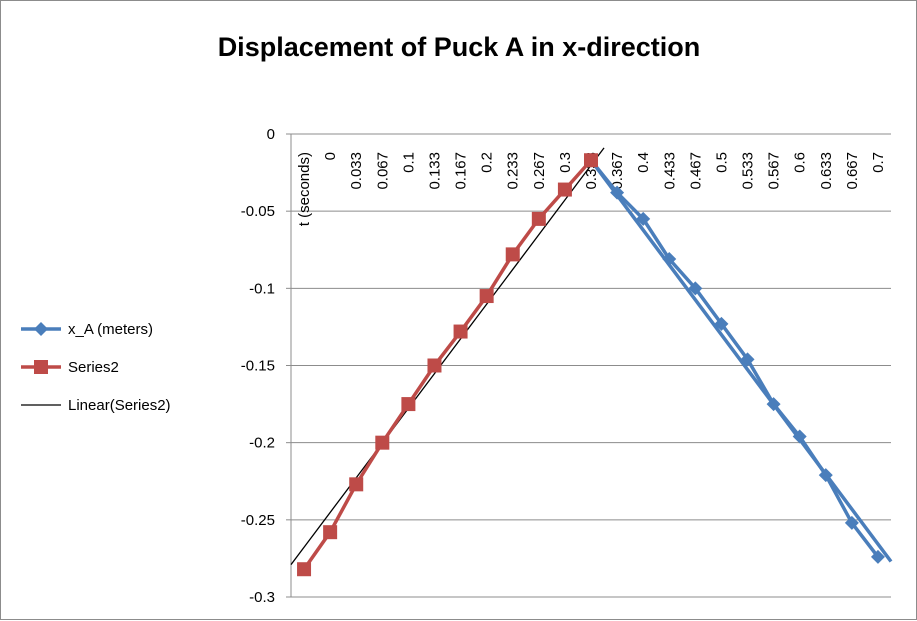 The image size is (917, 621). What do you see at coordinates (539, 171) in the screenshot?
I see `x-tick-label: 0.267` at bounding box center [539, 171].